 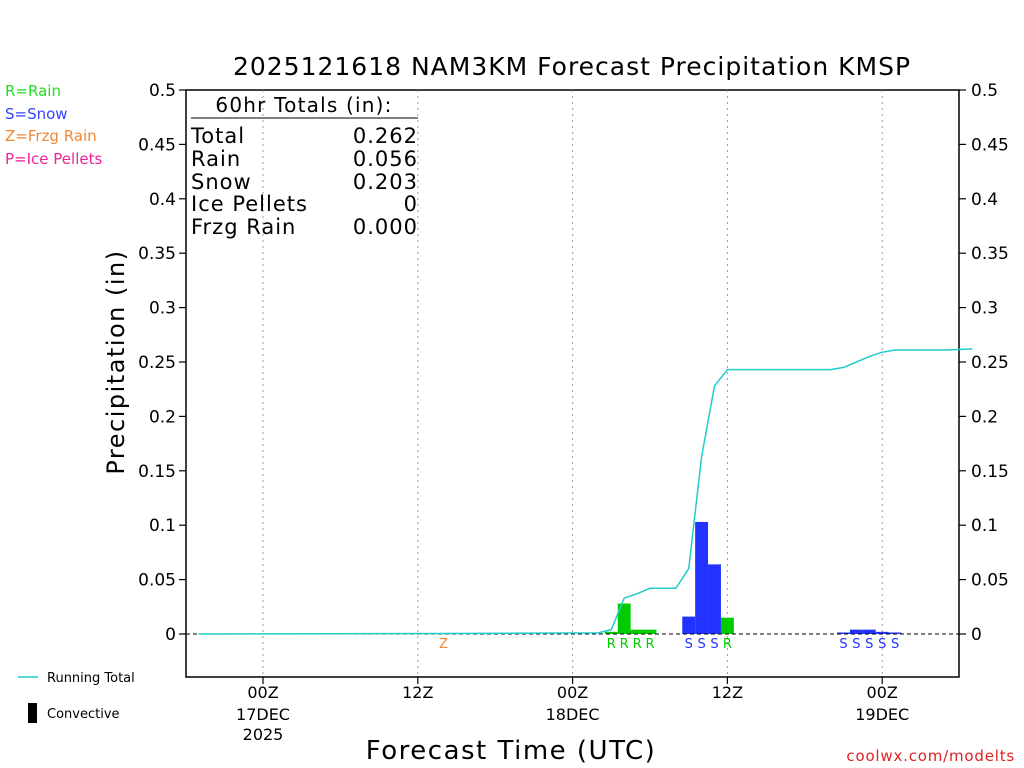 What do you see at coordinates (930, 756) in the screenshot?
I see `watermark: coolwx.com/modelts` at bounding box center [930, 756].